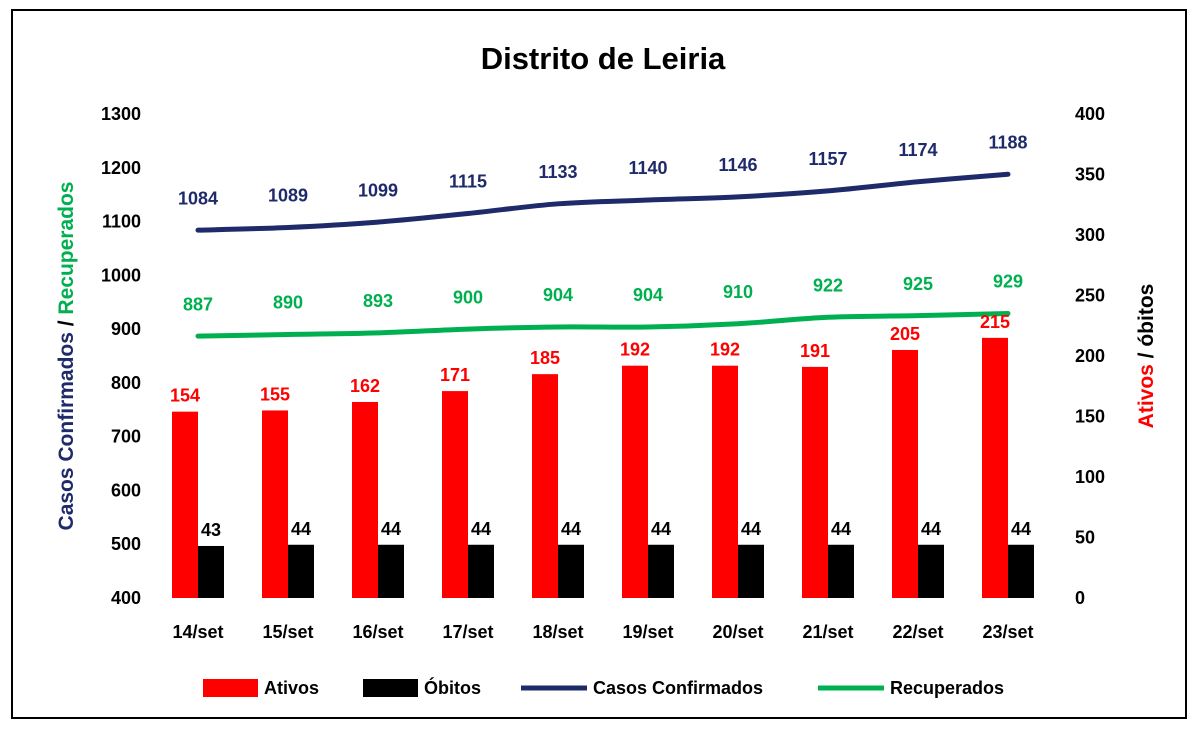  Describe the element at coordinates (126, 544) in the screenshot. I see `left-tick-label: 500` at that location.